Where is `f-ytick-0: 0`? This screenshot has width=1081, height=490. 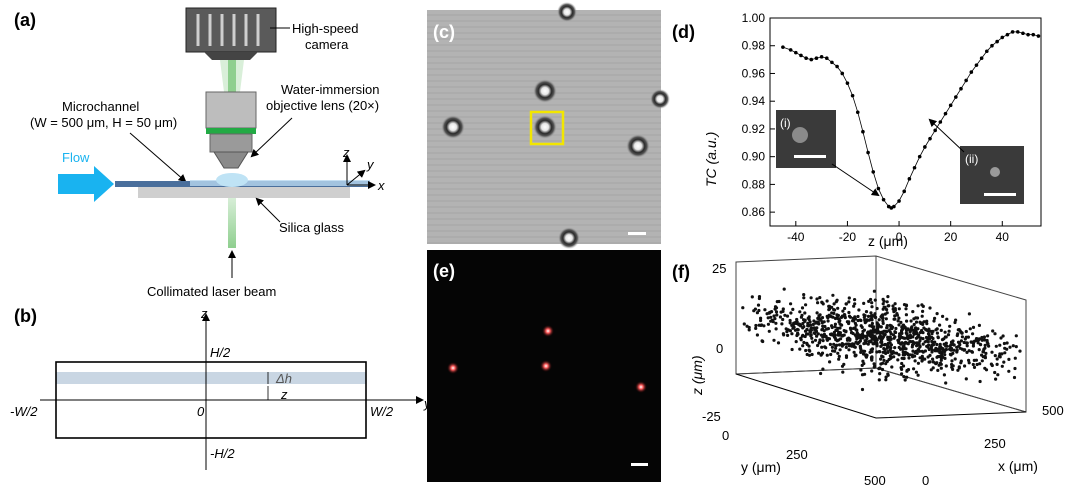 f-ytick-0: 0 is located at coordinates (725, 435).